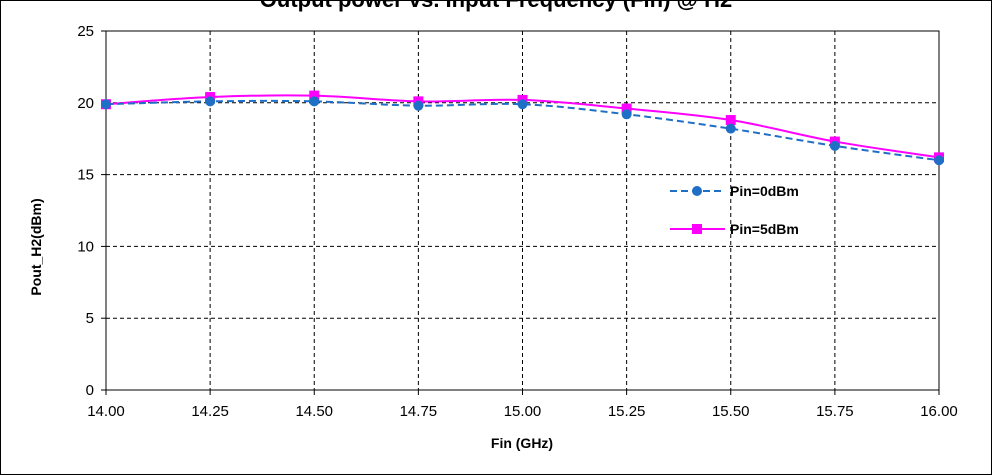  I want to click on series-group, so click(522, 131).